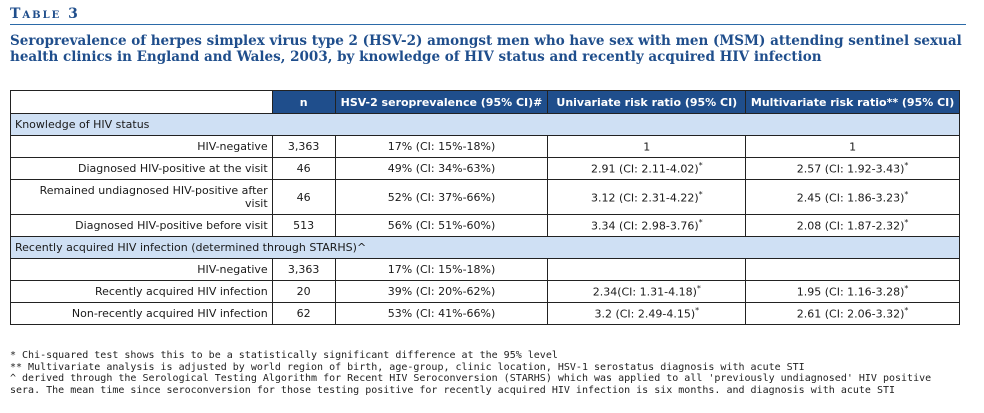 The height and width of the screenshot is (413, 984). I want to click on multivariate-cell: 2.45 (CI: 1.86-3.23)*, so click(852, 197).